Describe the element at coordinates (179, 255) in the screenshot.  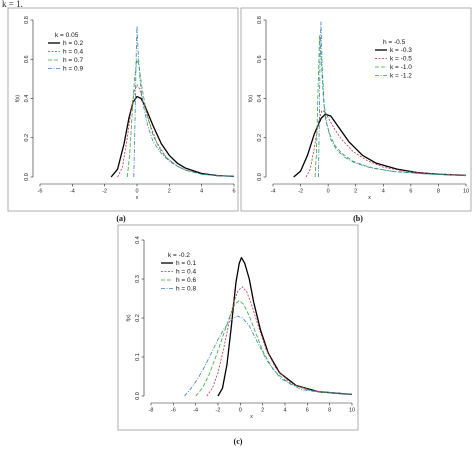
I see `legend-title: k = -0.2` at that location.